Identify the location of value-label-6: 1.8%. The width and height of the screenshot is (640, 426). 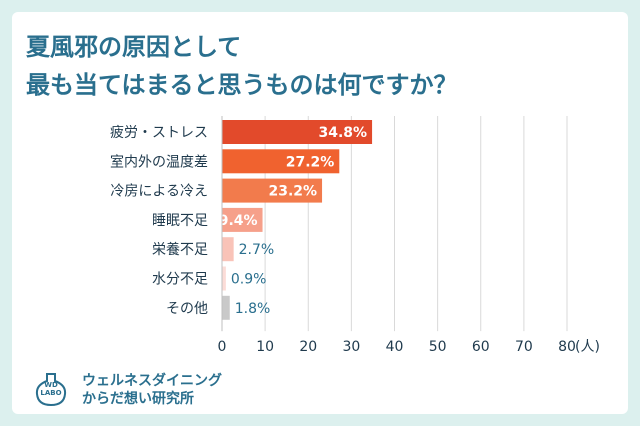
(253, 309).